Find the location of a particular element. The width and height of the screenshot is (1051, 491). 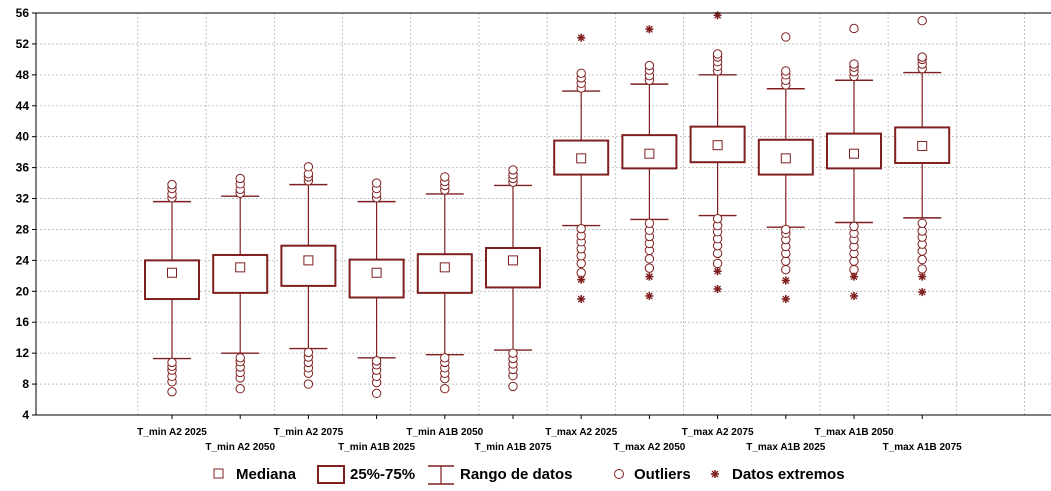

x-tick-label: T_max A2 2075 is located at coordinates (718, 432).